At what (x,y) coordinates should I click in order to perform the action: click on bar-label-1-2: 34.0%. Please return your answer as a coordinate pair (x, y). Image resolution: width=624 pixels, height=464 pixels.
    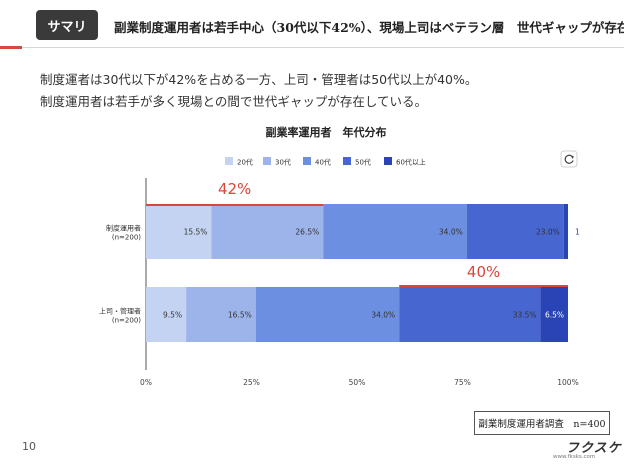
    Looking at the image, I should click on (383, 315).